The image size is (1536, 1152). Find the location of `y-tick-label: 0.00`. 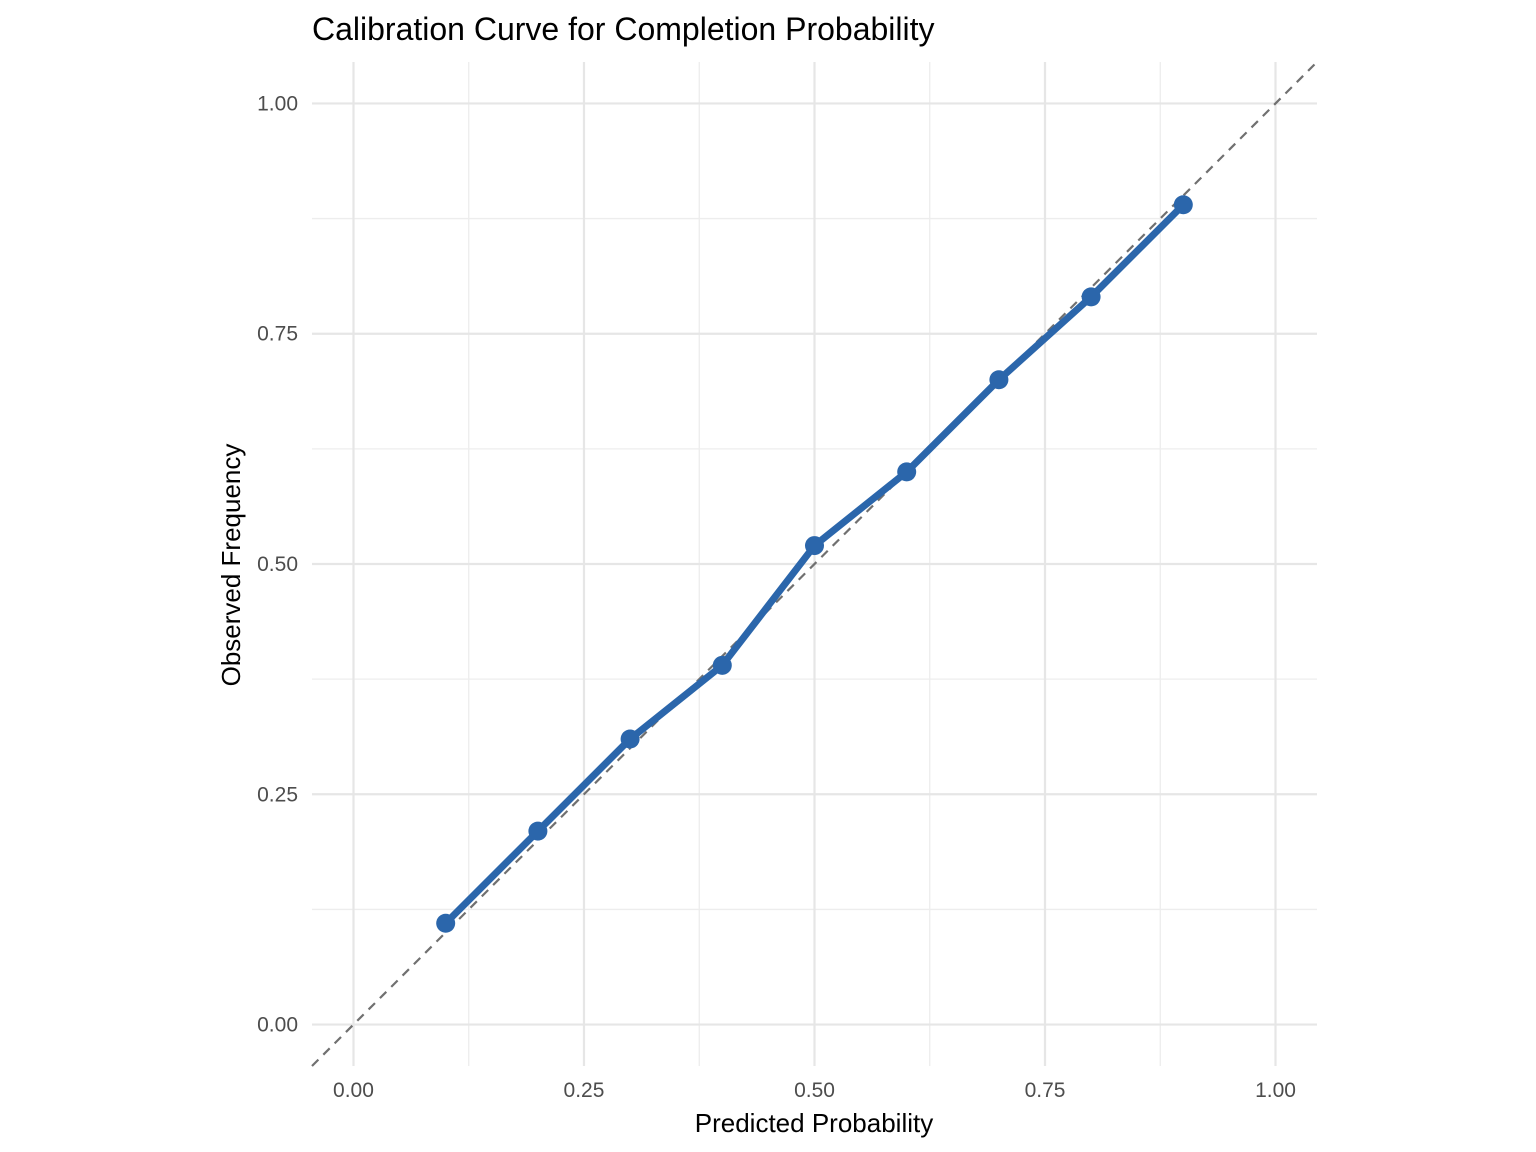

y-tick-label: 0.00 is located at coordinates (277, 1025).